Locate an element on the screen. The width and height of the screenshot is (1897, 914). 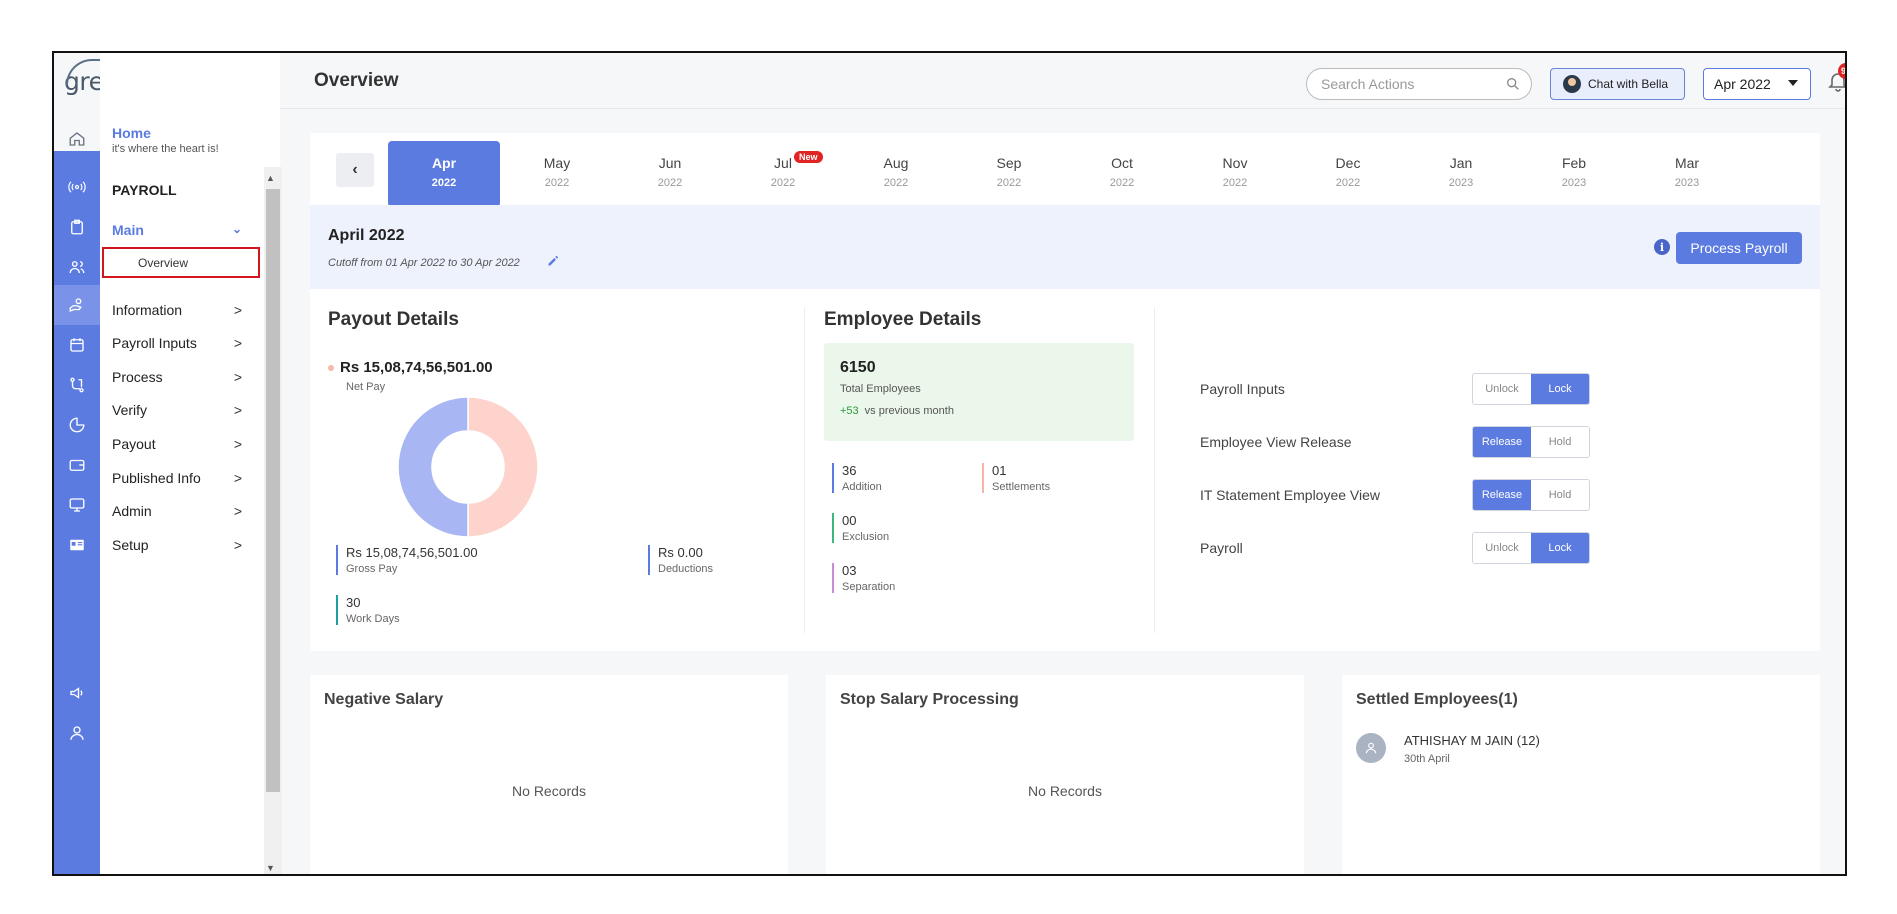
sidebar-item-admin: Admin > is located at coordinates (177, 511).